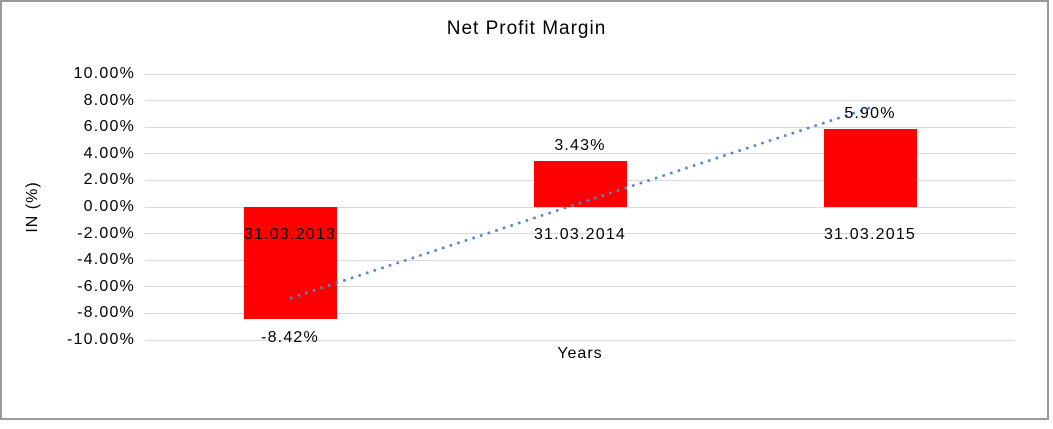 This screenshot has height=429, width=1053. Describe the element at coordinates (109, 206) in the screenshot. I see `y-tick-label: 0.00%` at that location.